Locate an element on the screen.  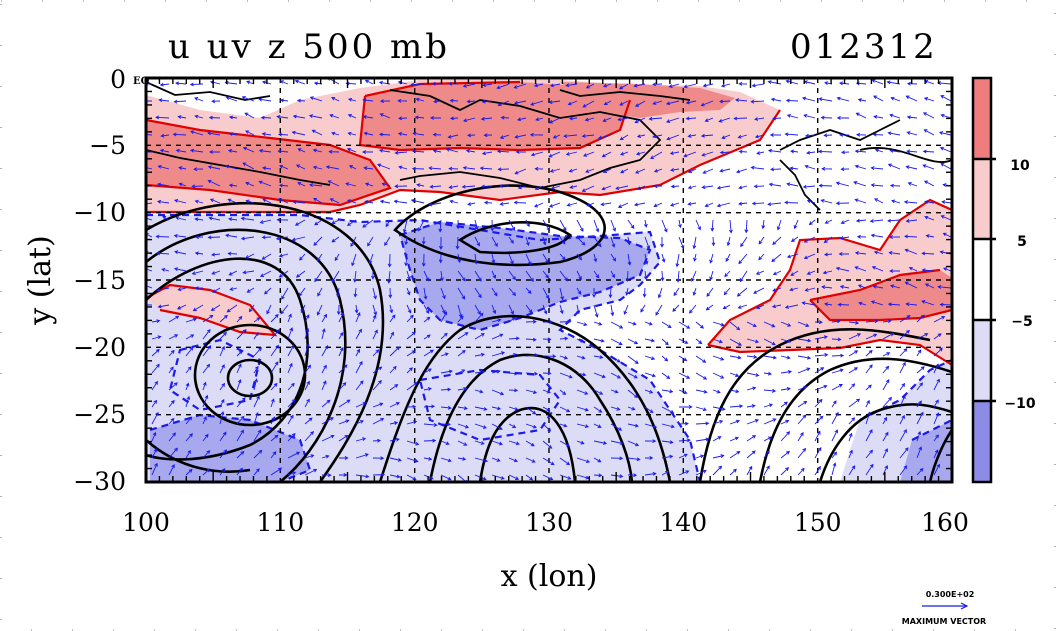
x-tick-label: 150 is located at coordinates (818, 522).